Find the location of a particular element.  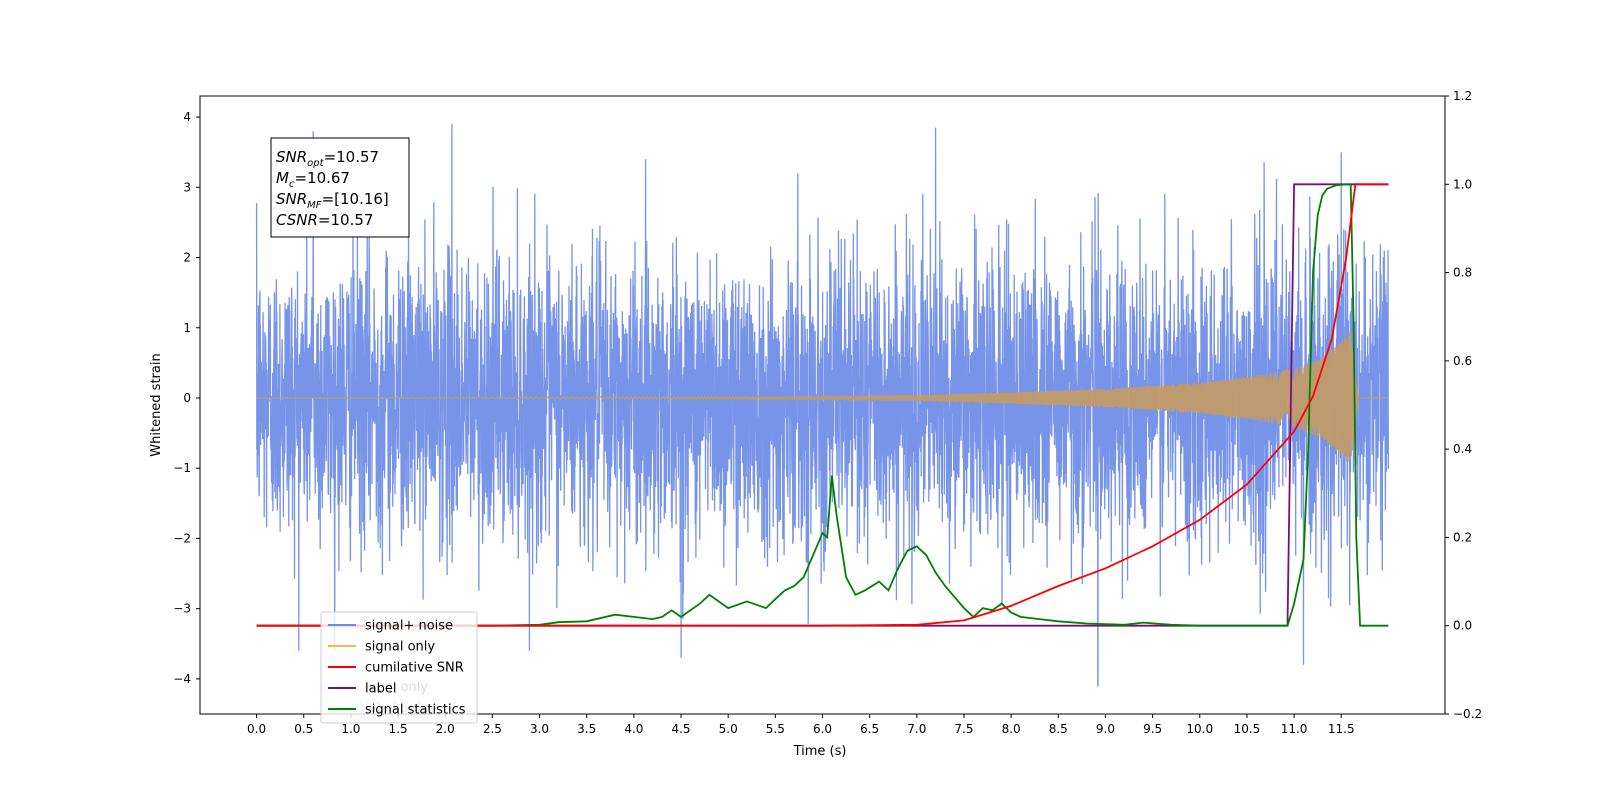

y2-tick-label: 1.0 is located at coordinates (1462, 184).